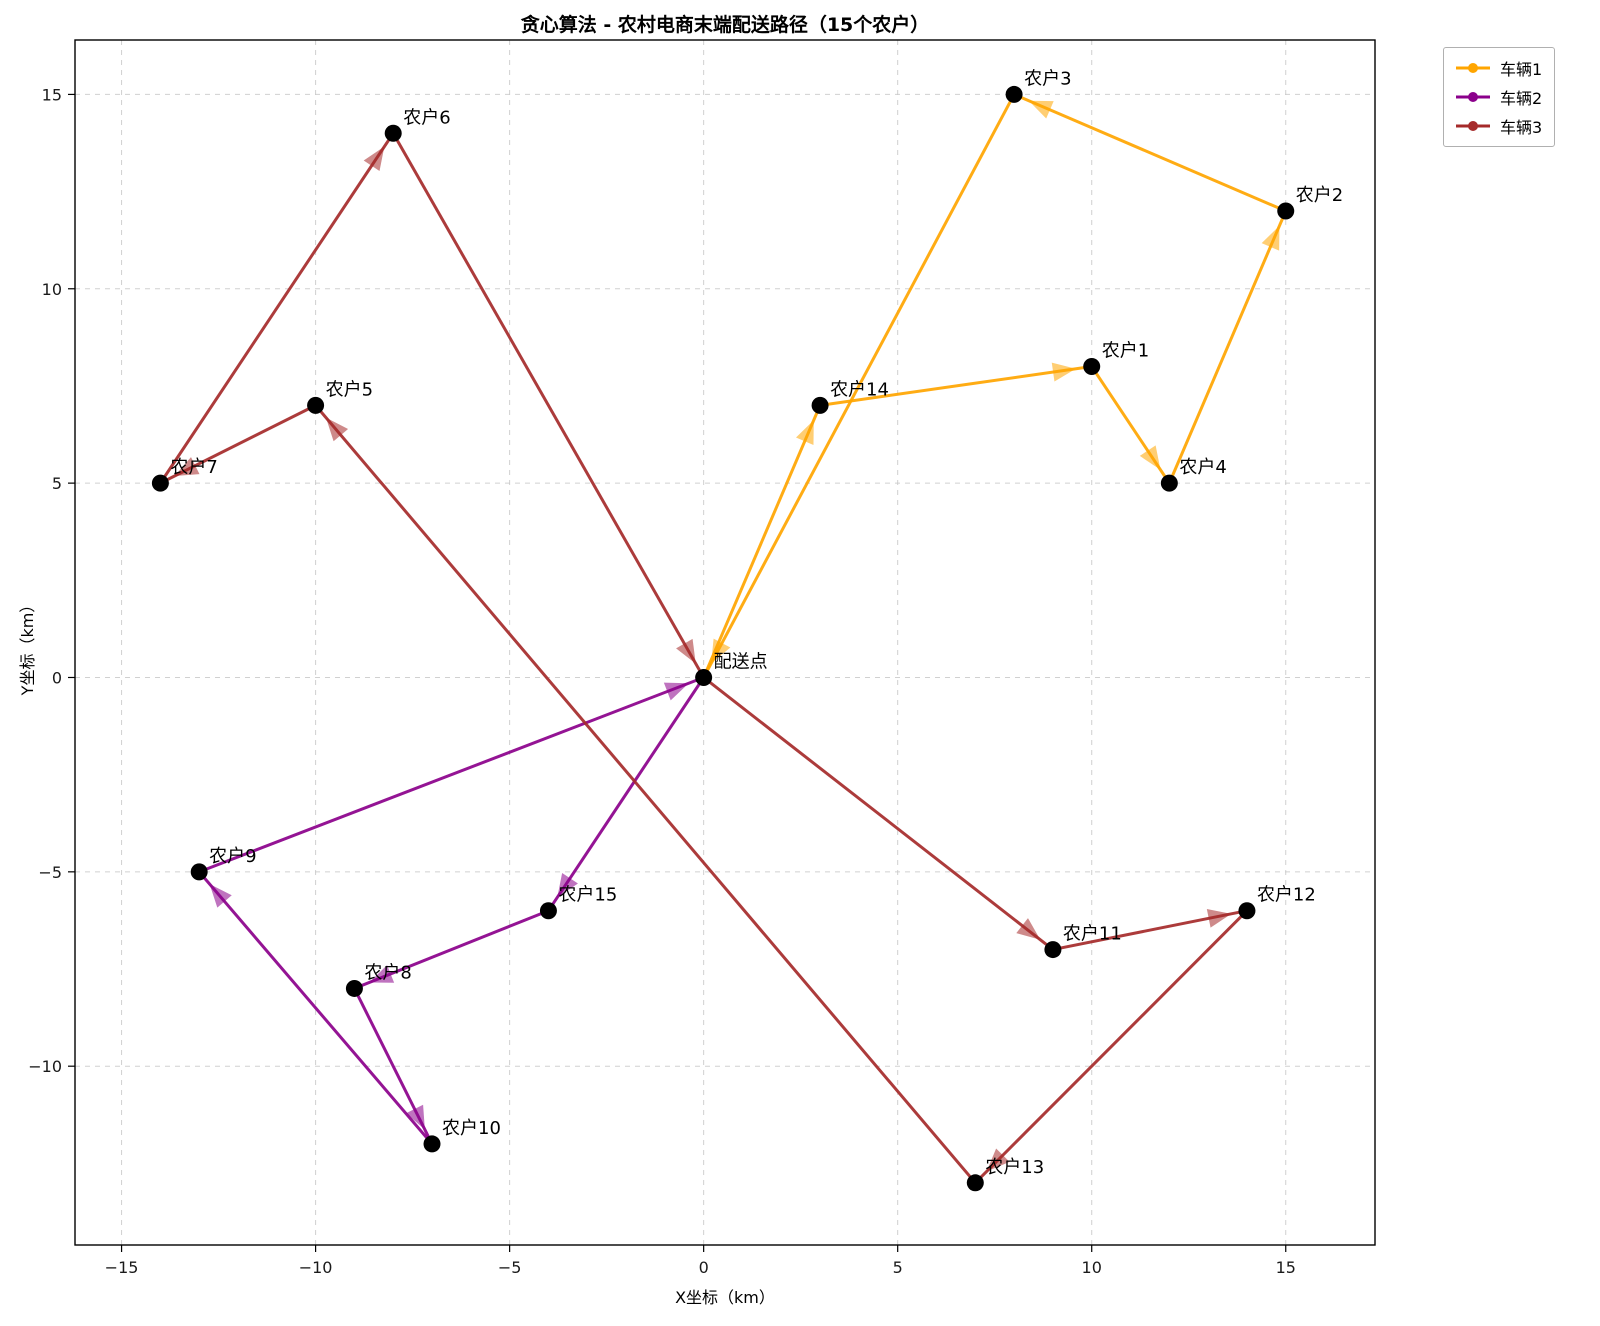 Image resolution: width=1600 pixels, height=1326 pixels. I want to click on x-axis-label: X坐标（km）, so click(725, 1297).